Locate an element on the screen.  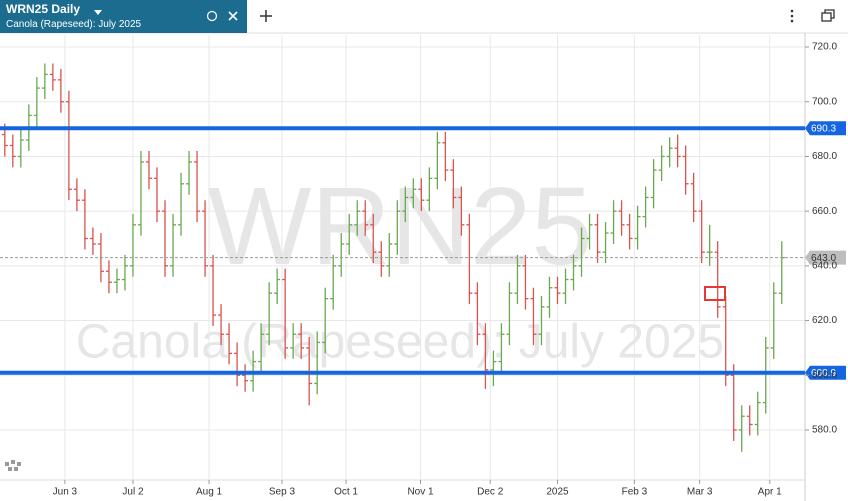
highlight-box is located at coordinates (715, 293).